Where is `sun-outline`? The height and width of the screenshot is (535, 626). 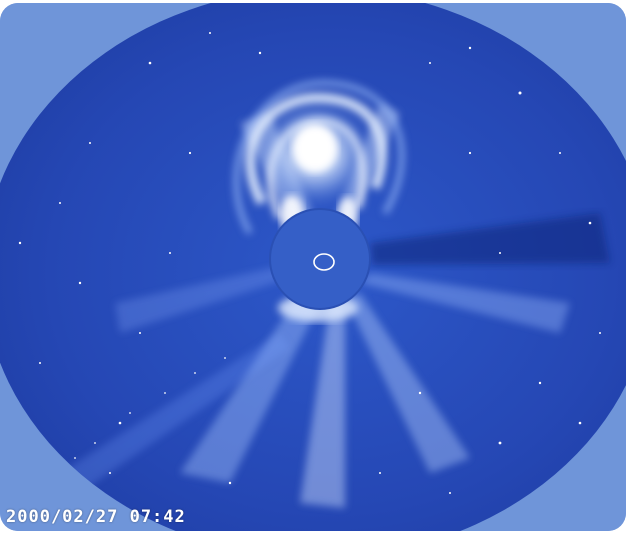
sun-outline is located at coordinates (324, 262).